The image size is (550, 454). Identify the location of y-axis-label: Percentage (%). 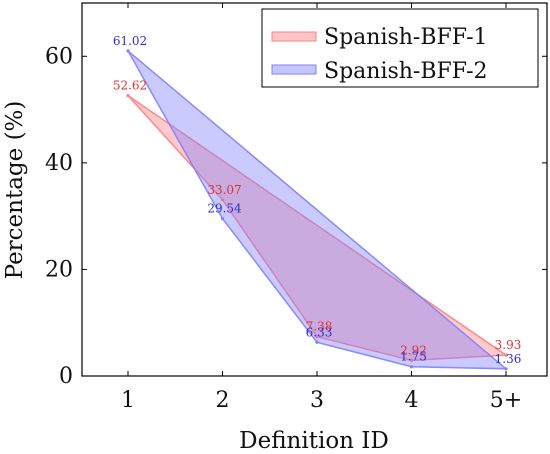
(15, 190).